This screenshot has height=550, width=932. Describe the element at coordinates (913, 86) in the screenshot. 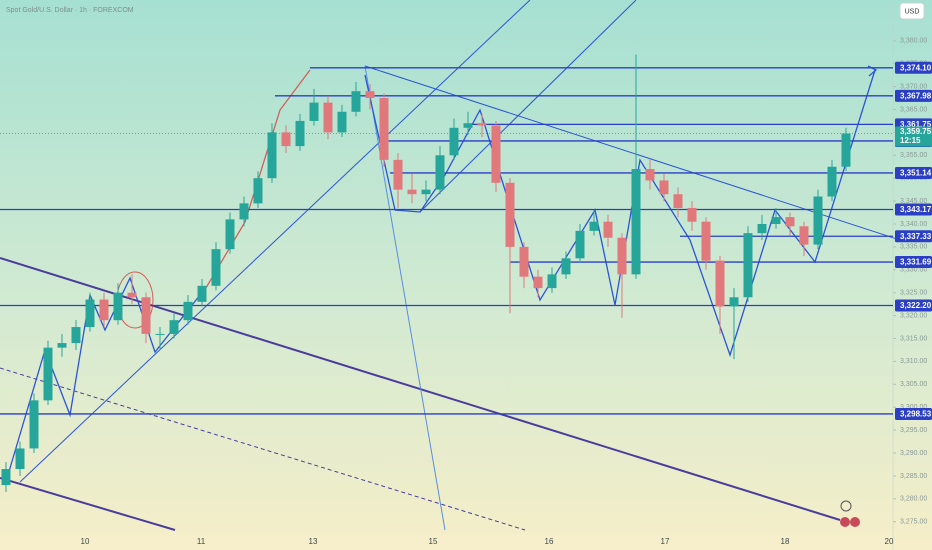

I see `y-tick-label: 3,370.00` at that location.